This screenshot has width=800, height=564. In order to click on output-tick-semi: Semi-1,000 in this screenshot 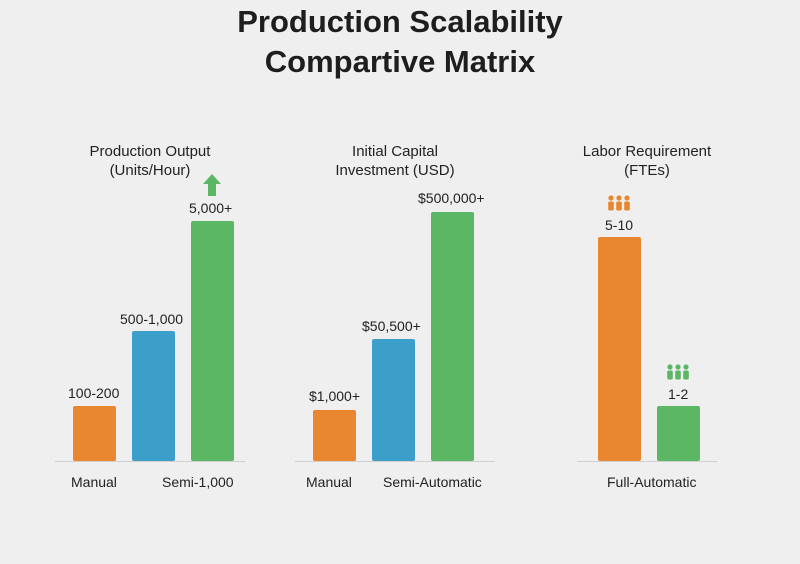, I will do `click(198, 482)`.